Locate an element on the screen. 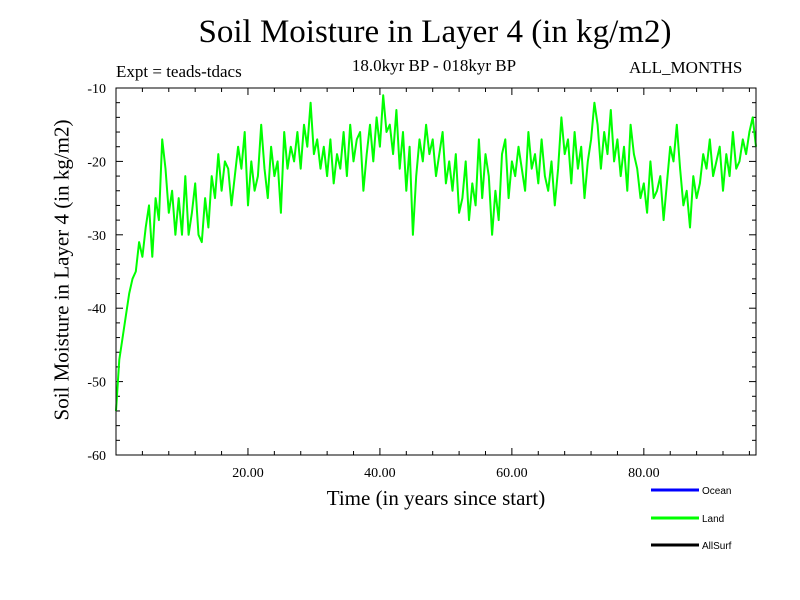 This screenshot has height=600, width=800. x-axis-label: Time (in years since start) is located at coordinates (436, 498).